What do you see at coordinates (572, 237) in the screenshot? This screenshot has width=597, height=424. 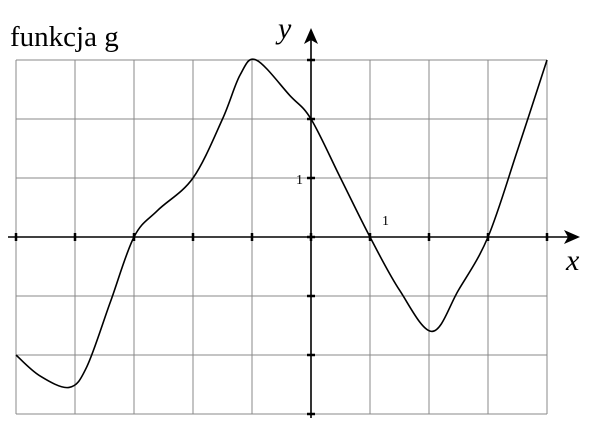 I see `x-arrow` at bounding box center [572, 237].